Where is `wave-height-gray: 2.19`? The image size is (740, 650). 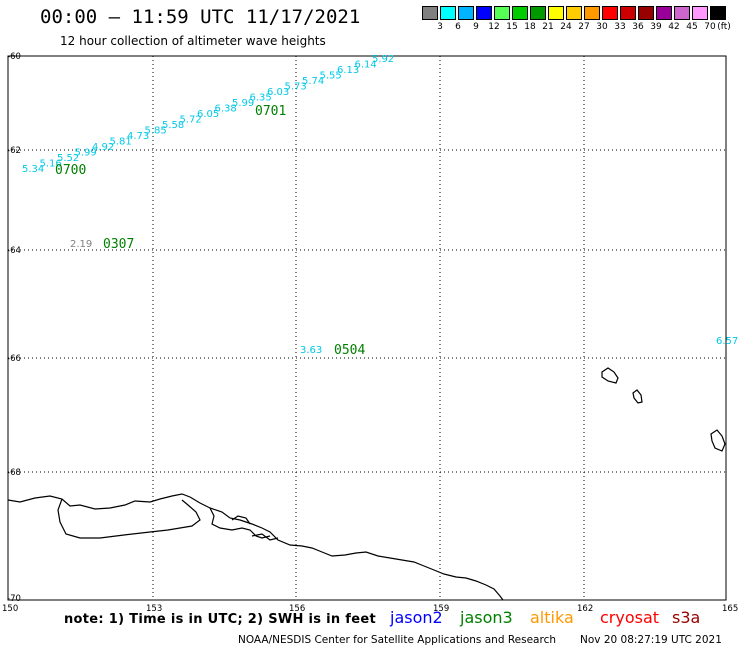 wave-height-gray: 2.19 is located at coordinates (81, 244).